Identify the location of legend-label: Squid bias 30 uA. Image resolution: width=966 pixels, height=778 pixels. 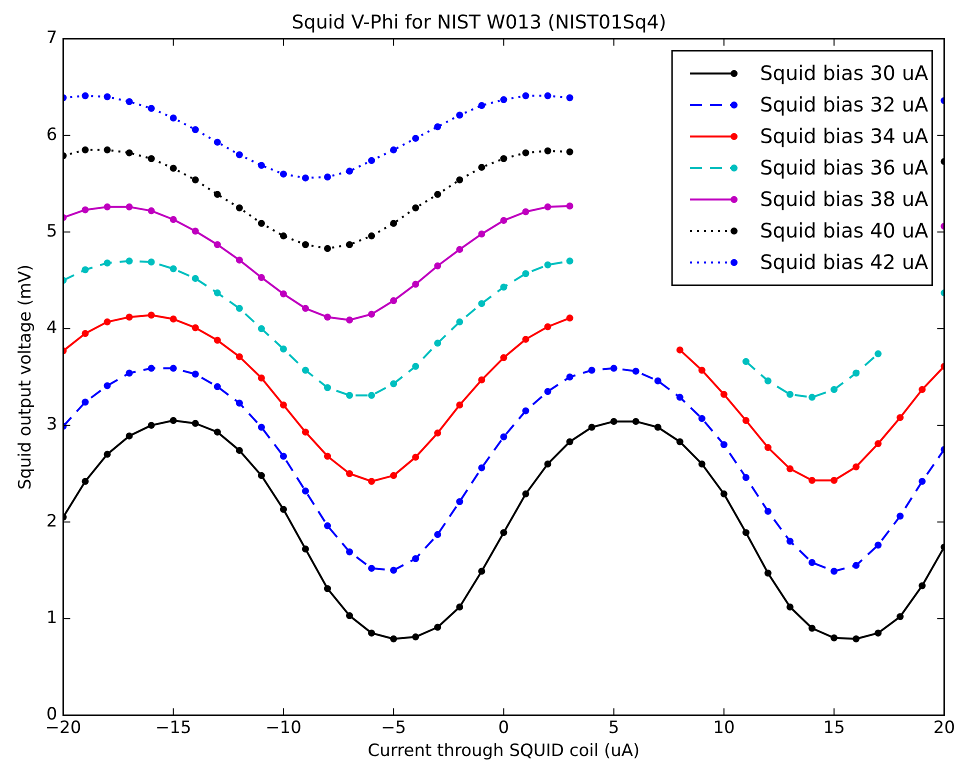
(844, 72).